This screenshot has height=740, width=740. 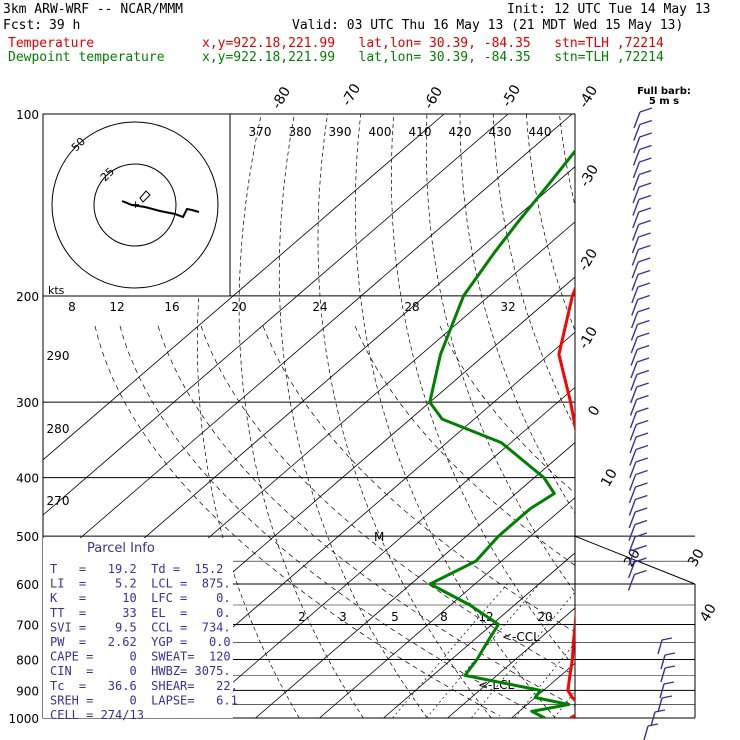 What do you see at coordinates (460, 132) in the screenshot?
I see `theta-label: 420` at bounding box center [460, 132].